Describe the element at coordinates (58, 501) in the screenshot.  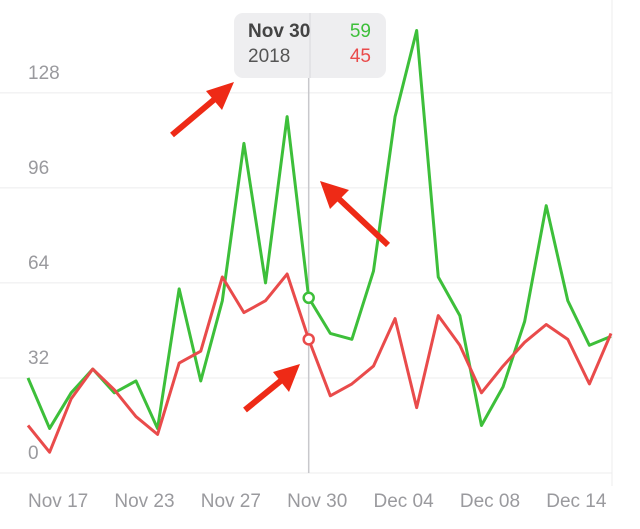
I see `x-tick-label: Nov 17` at that location.